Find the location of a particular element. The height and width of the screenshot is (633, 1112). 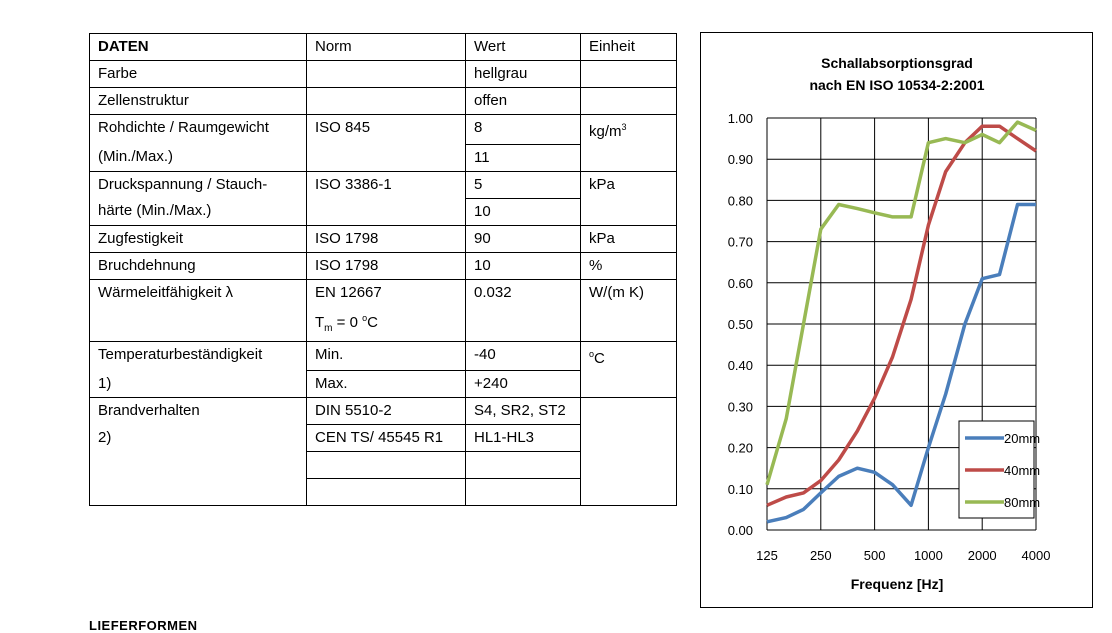

row-wert: hellgrau is located at coordinates (523, 74).